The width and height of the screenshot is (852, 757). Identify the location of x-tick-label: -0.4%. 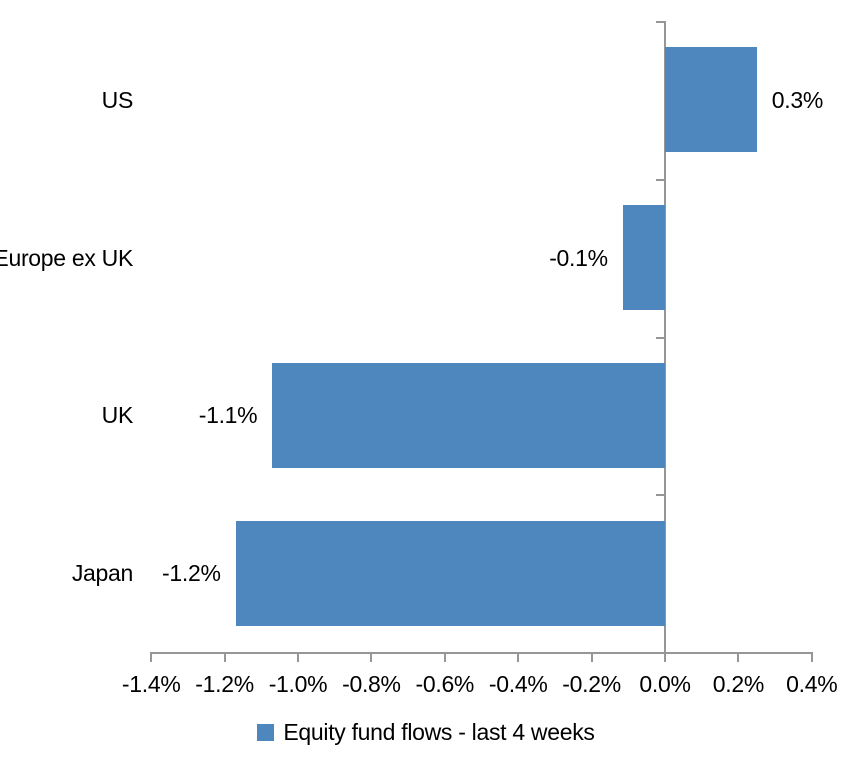
(518, 684).